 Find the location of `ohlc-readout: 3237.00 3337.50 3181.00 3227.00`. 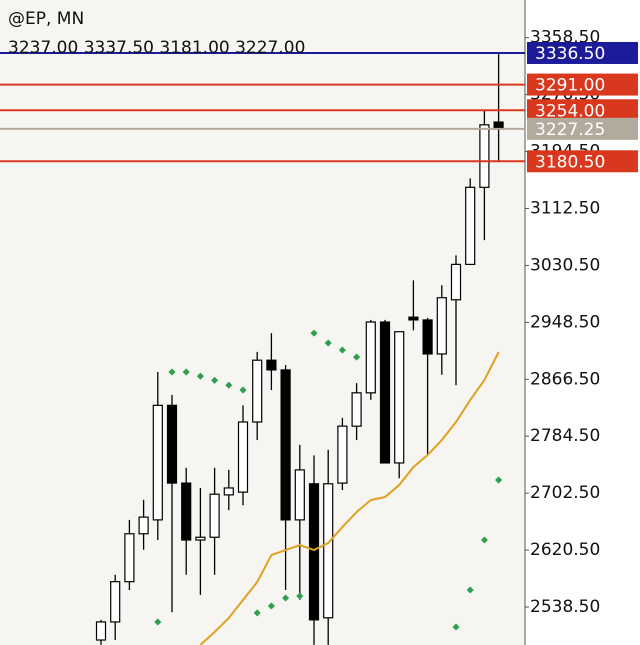

ohlc-readout: 3237.00 3337.50 3181.00 3227.00 is located at coordinates (156, 48).